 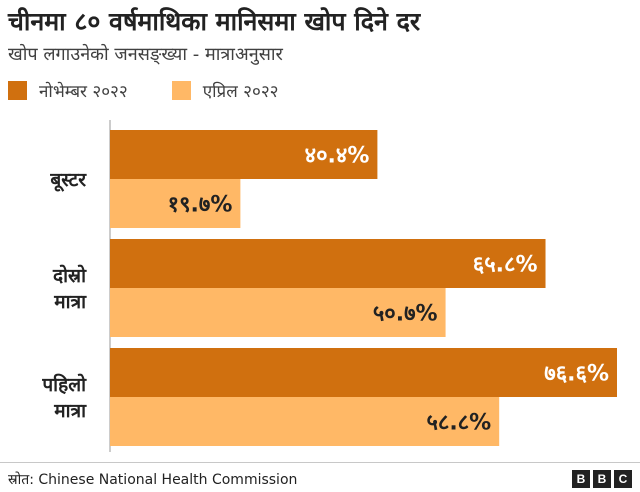 I want to click on data-label: ४०.४%, so click(x=337, y=156).